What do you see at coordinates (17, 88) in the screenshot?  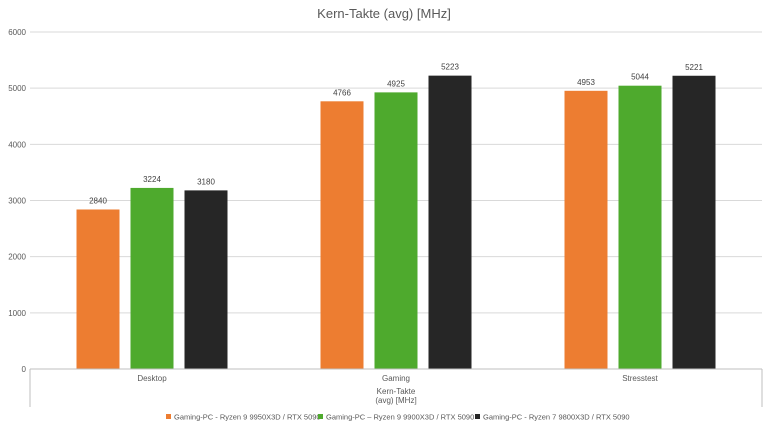 I see `y-tick-label: 5000` at bounding box center [17, 88].